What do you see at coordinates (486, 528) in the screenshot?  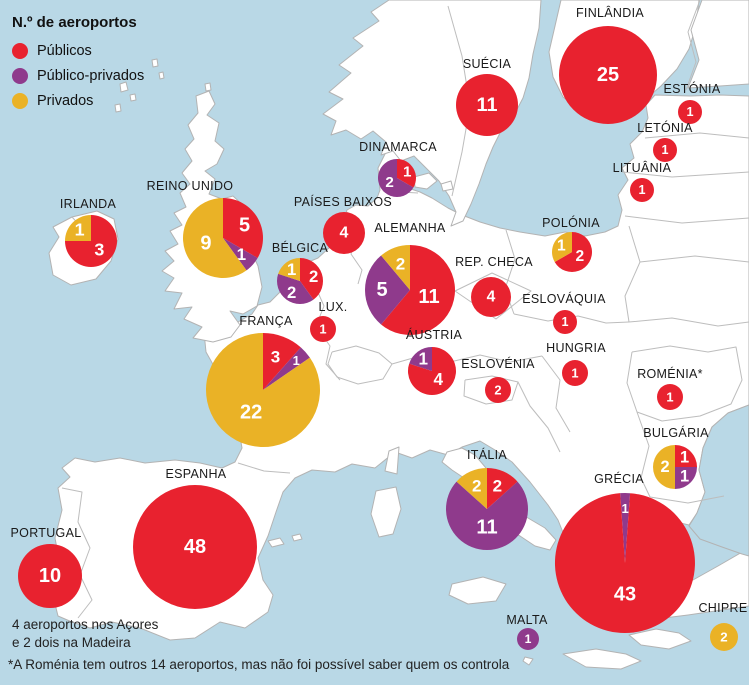 I see `pie-value: 11` at bounding box center [486, 528].